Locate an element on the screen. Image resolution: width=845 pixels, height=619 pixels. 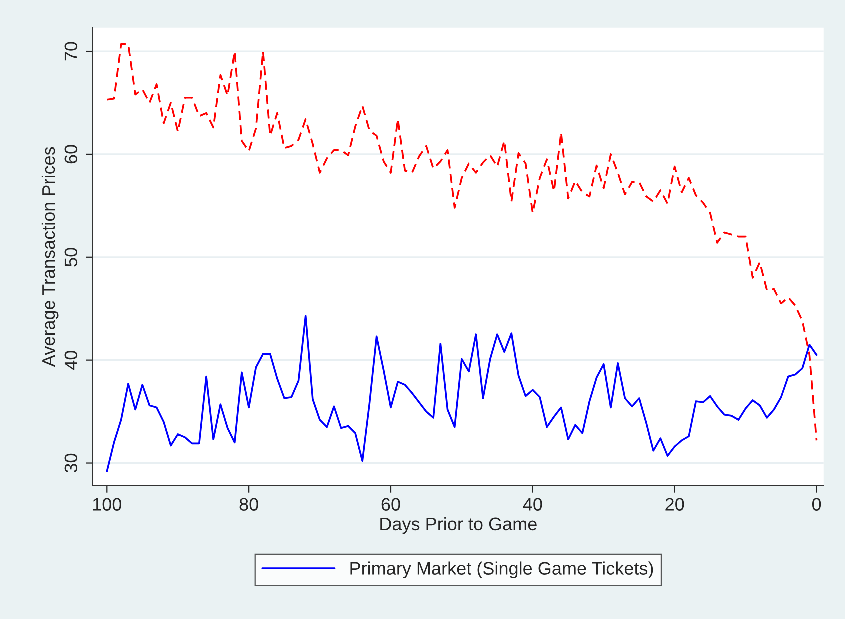
legend-label: Primary Market (Single Game Tickets) is located at coordinates (502, 570).